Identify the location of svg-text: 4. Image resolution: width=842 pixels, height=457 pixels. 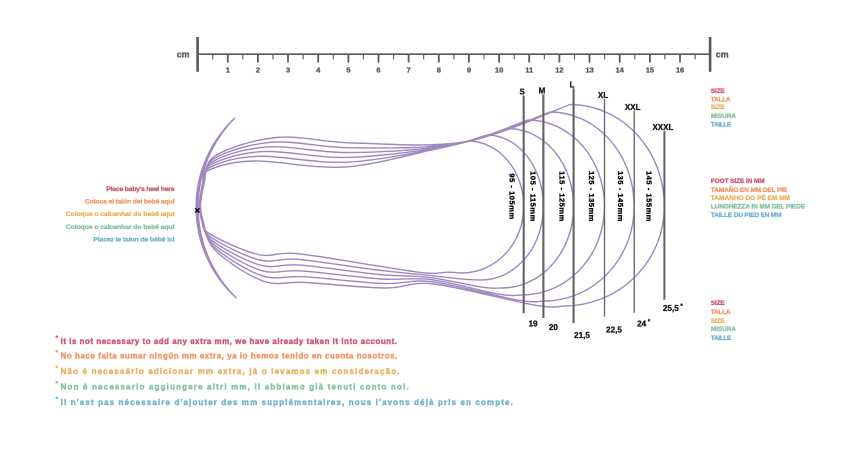
(318, 70).